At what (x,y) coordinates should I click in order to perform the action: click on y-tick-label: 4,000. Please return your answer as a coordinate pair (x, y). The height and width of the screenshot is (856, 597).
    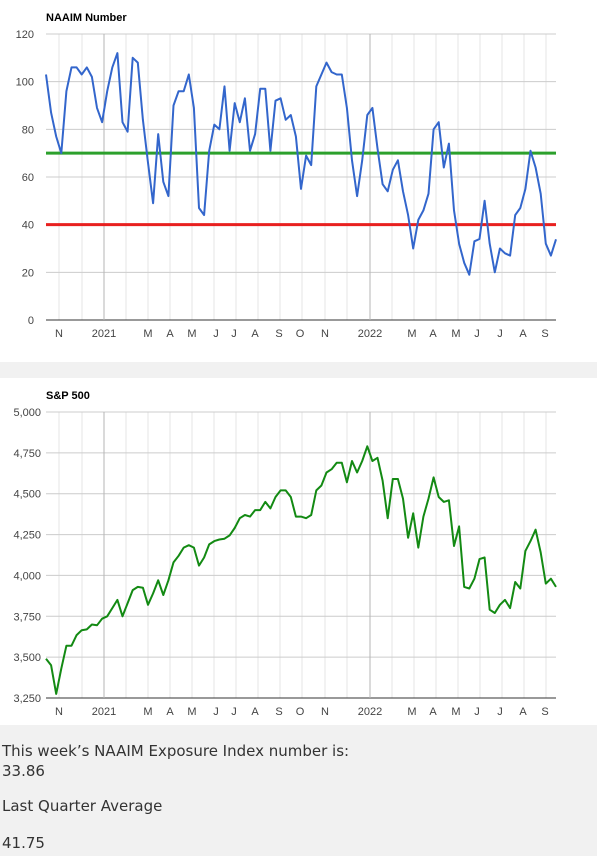
    Looking at the image, I should click on (27, 576).